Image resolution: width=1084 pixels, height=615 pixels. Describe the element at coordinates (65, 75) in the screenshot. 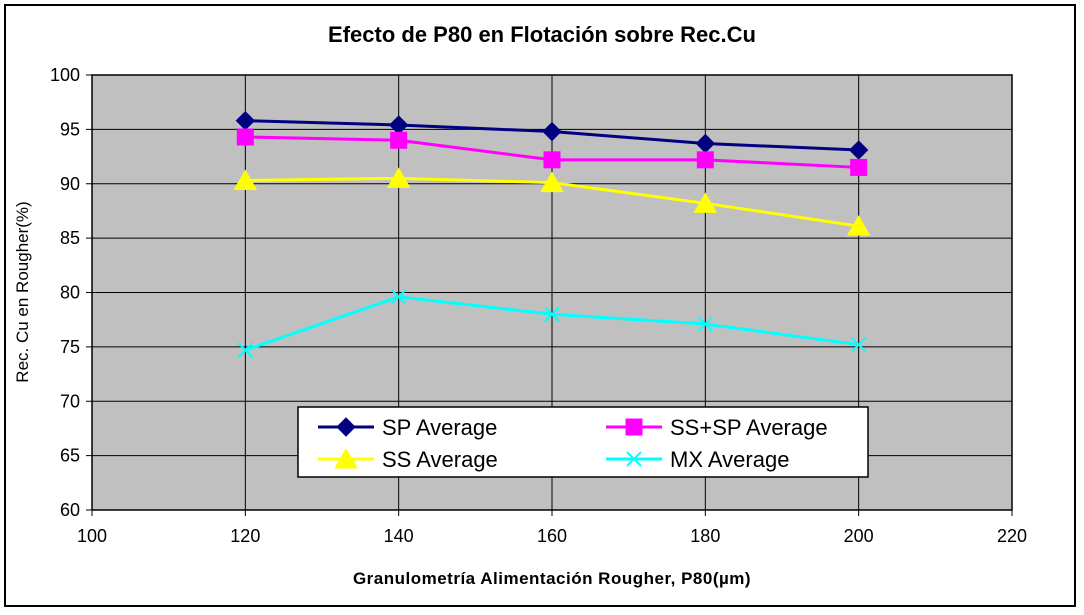

I see `y-tick-label: 100` at that location.